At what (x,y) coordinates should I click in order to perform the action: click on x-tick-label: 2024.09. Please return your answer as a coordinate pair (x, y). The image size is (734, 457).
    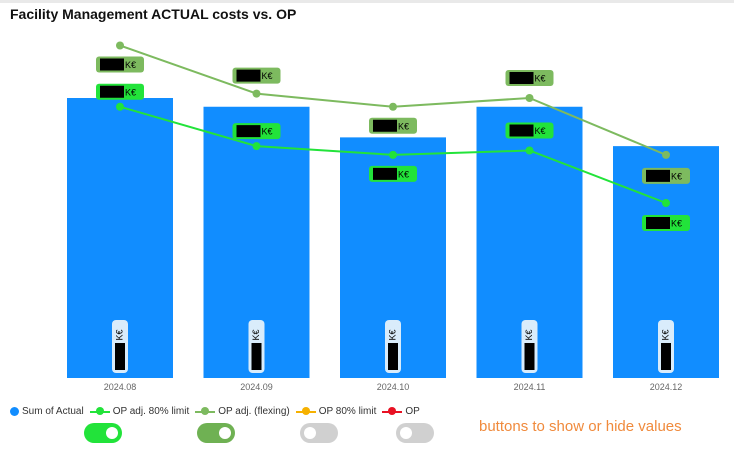
    Looking at the image, I should click on (256, 387).